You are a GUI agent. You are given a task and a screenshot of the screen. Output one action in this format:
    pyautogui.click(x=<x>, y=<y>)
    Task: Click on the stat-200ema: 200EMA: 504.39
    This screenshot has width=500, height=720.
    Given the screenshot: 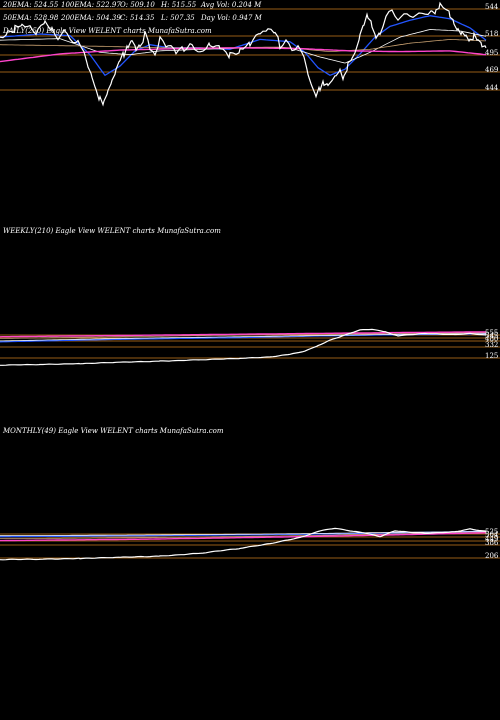 What is the action you would take?
    pyautogui.click(x=90, y=18)
    